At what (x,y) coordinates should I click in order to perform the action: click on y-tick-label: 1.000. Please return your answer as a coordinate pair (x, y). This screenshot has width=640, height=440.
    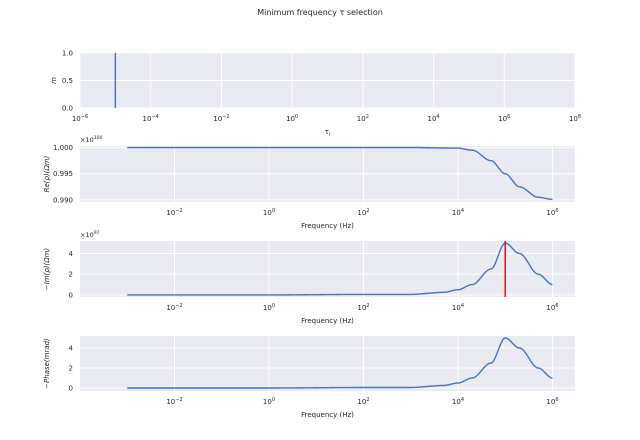
    Looking at the image, I should click on (63, 148).